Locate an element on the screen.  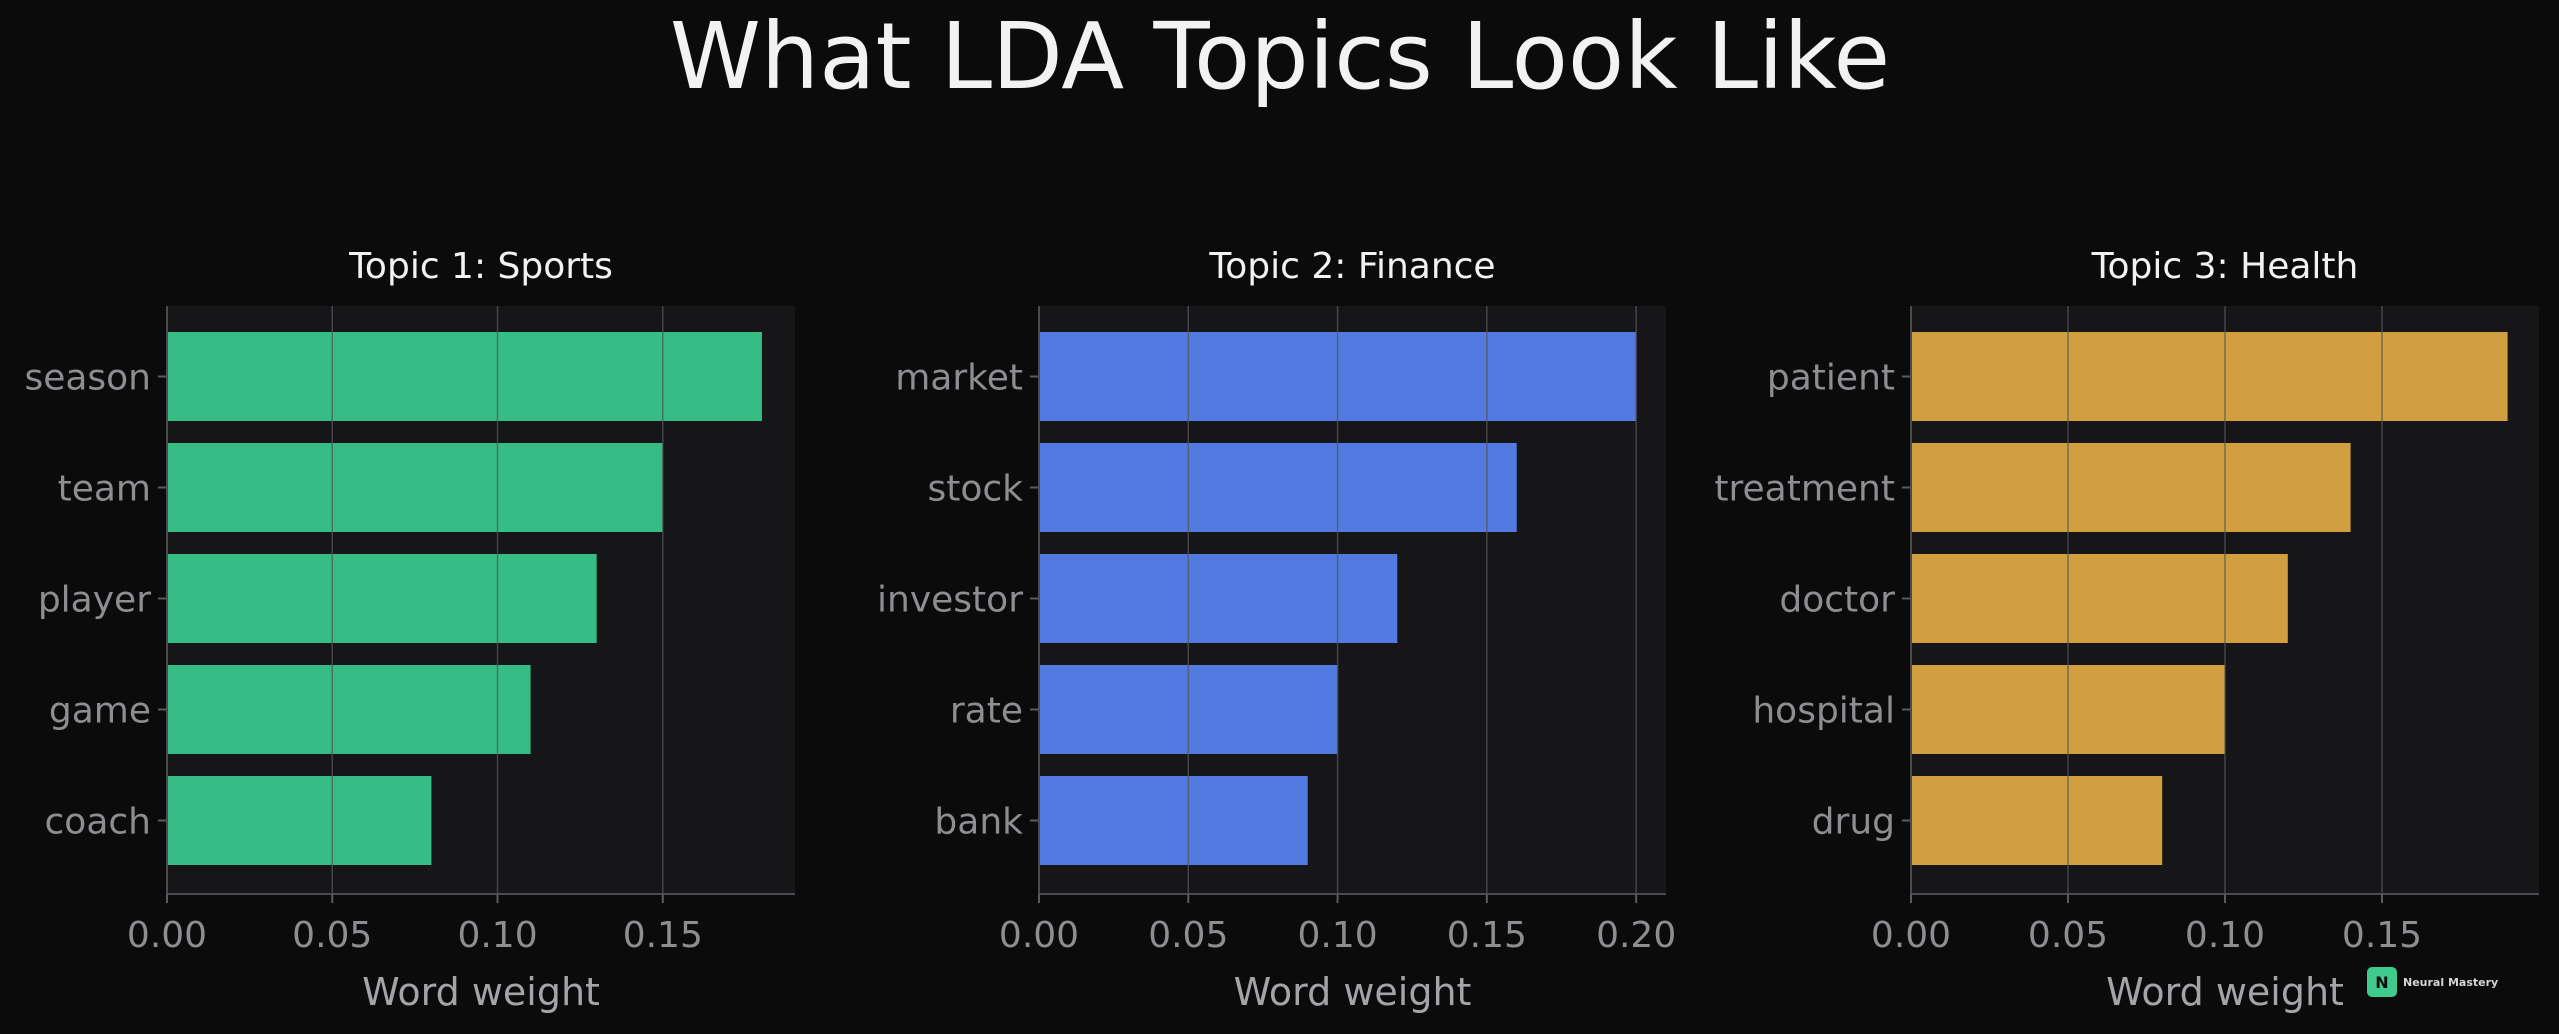
bar-doctor is located at coordinates (2099, 598).